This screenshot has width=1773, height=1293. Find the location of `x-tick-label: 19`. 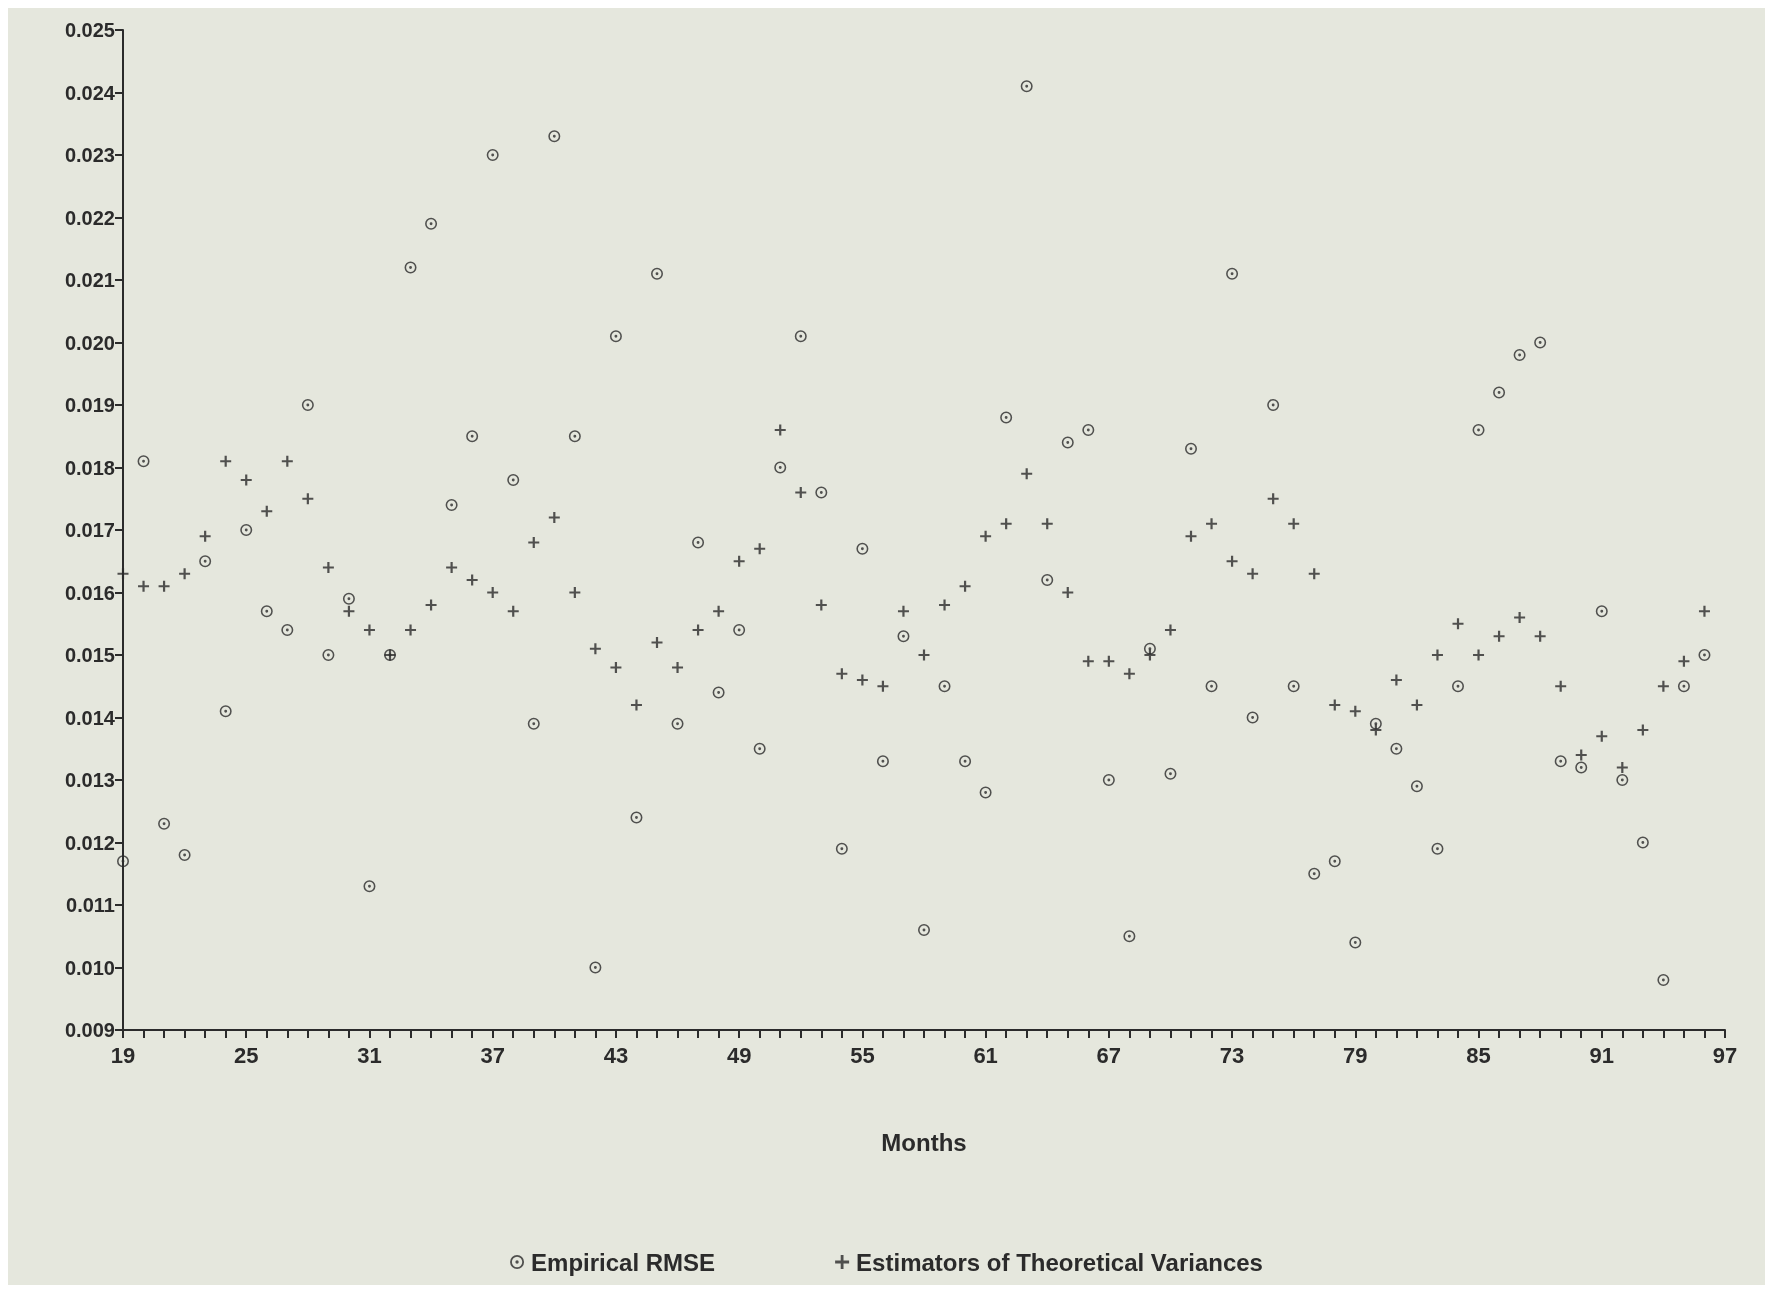

x-tick-label: 19 is located at coordinates (123, 1055).